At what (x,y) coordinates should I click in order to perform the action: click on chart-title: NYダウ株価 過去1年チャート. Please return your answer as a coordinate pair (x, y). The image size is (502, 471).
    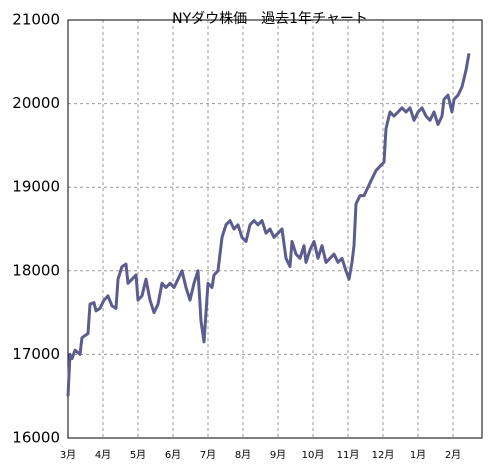
    Looking at the image, I should click on (270, 19).